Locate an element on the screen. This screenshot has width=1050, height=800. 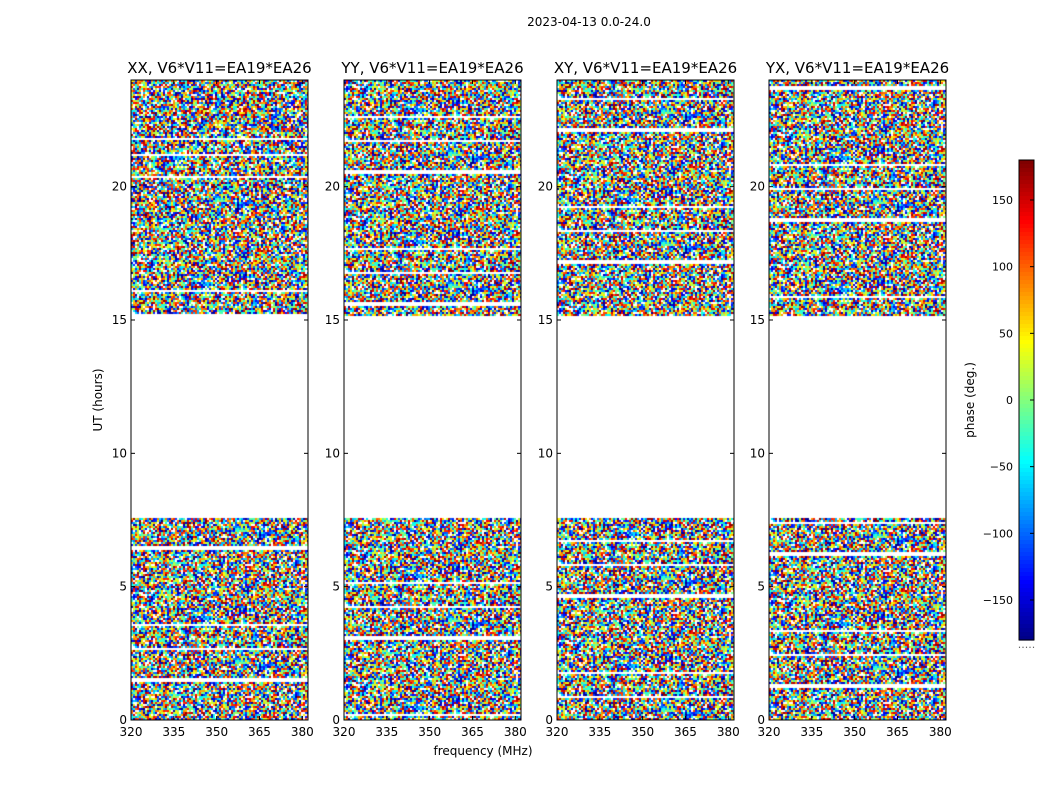
colorbar-tick-label: 150 is located at coordinates (1002, 200).